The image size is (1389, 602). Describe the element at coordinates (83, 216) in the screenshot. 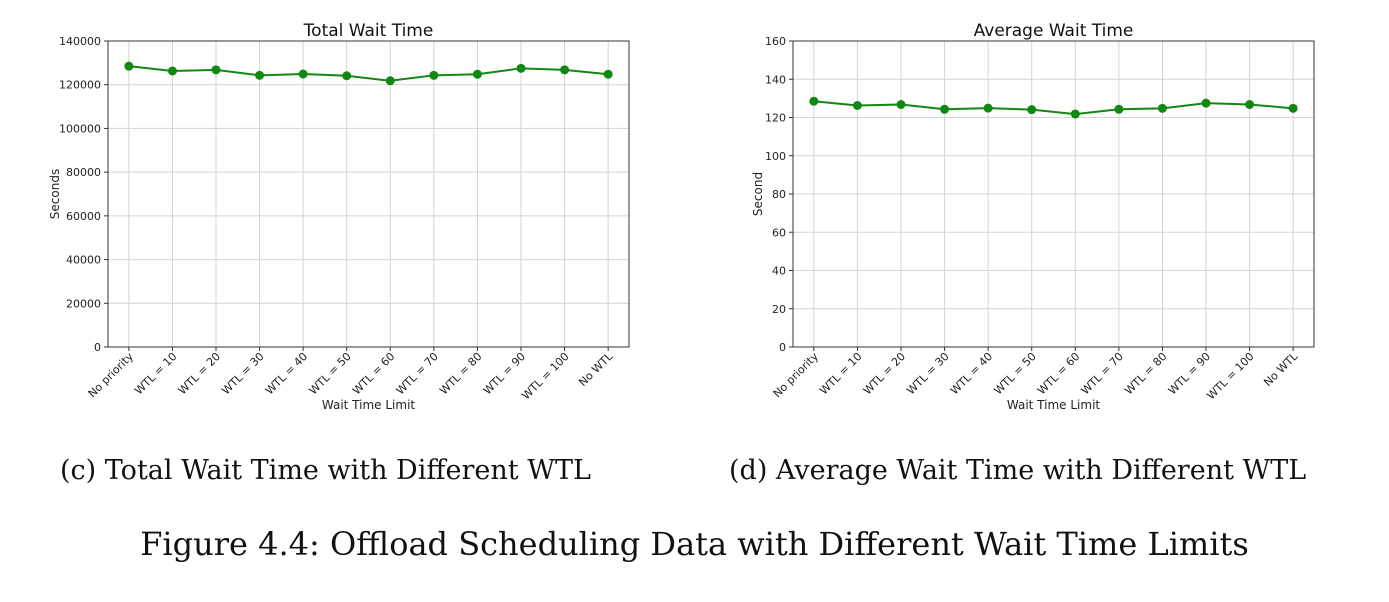

I see `y-tick-label: 60000` at that location.